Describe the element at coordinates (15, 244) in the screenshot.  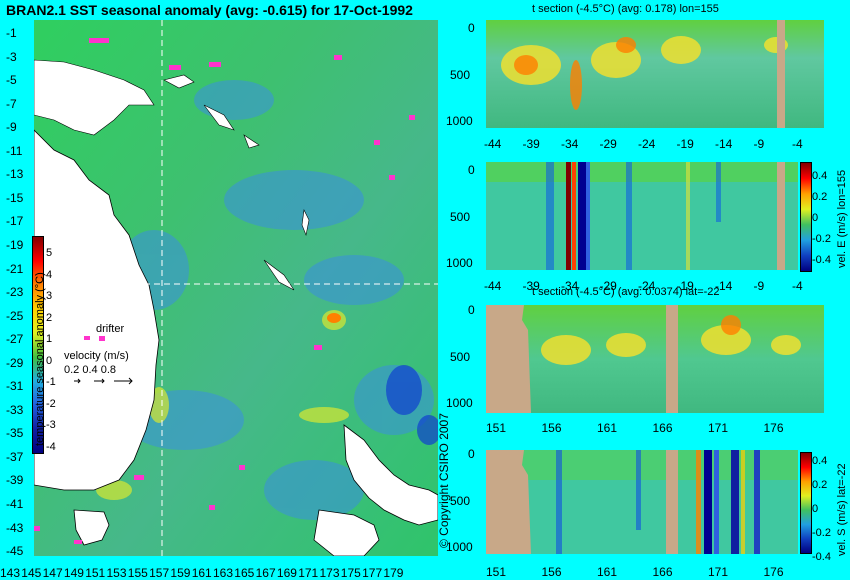
I see `lat-tick-label: -19` at that location.